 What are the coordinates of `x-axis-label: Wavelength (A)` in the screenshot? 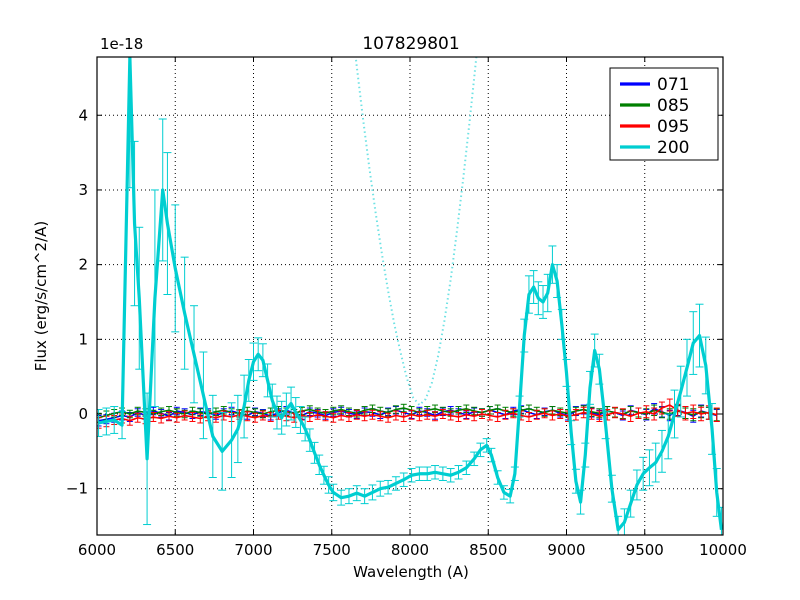 It's located at (411, 572).